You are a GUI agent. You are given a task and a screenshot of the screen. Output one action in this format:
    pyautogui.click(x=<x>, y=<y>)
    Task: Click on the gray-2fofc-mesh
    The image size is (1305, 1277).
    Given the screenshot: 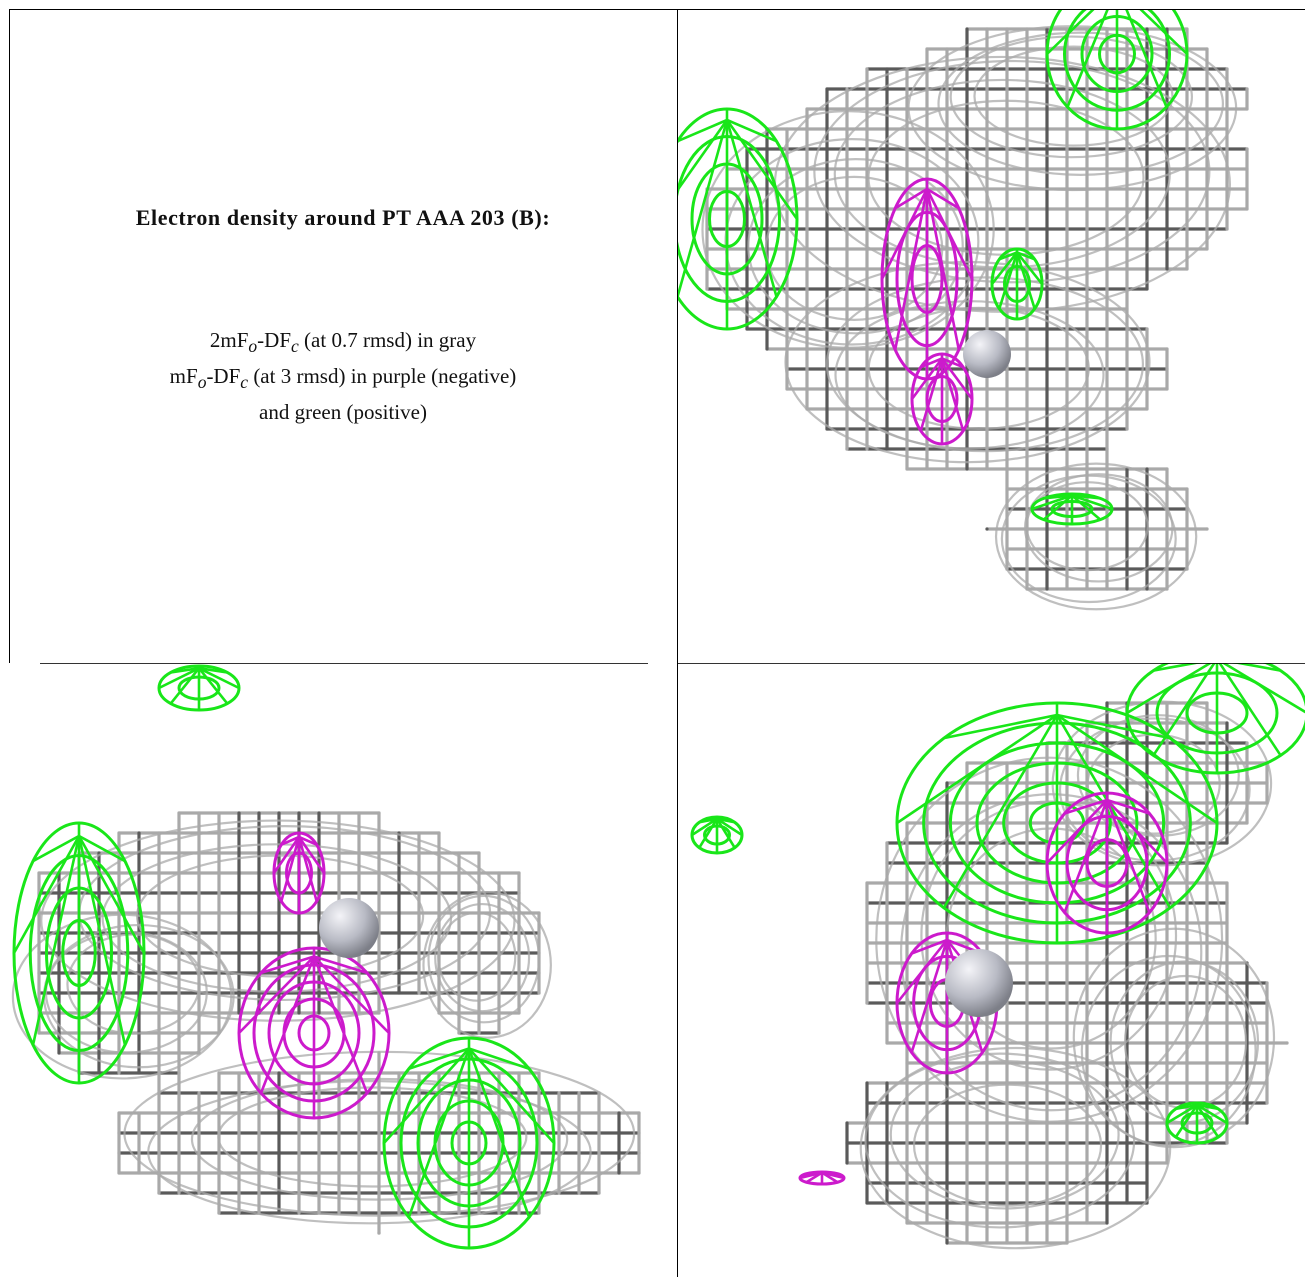 What is the action you would take?
    pyautogui.click(x=1067, y=975)
    